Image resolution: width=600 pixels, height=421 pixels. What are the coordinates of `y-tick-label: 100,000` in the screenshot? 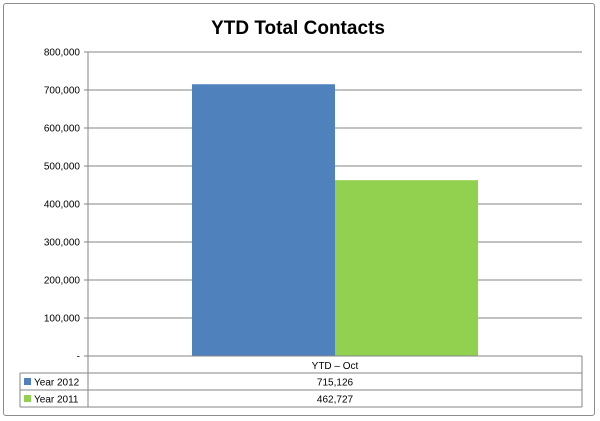 It's located at (62, 319).